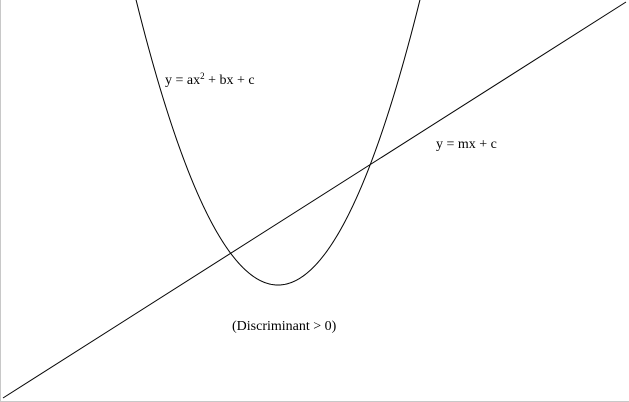 The image size is (629, 402). Describe the element at coordinates (210, 79) in the screenshot. I see `parabola-equation-label: y = ax2 + bx + c` at that location.